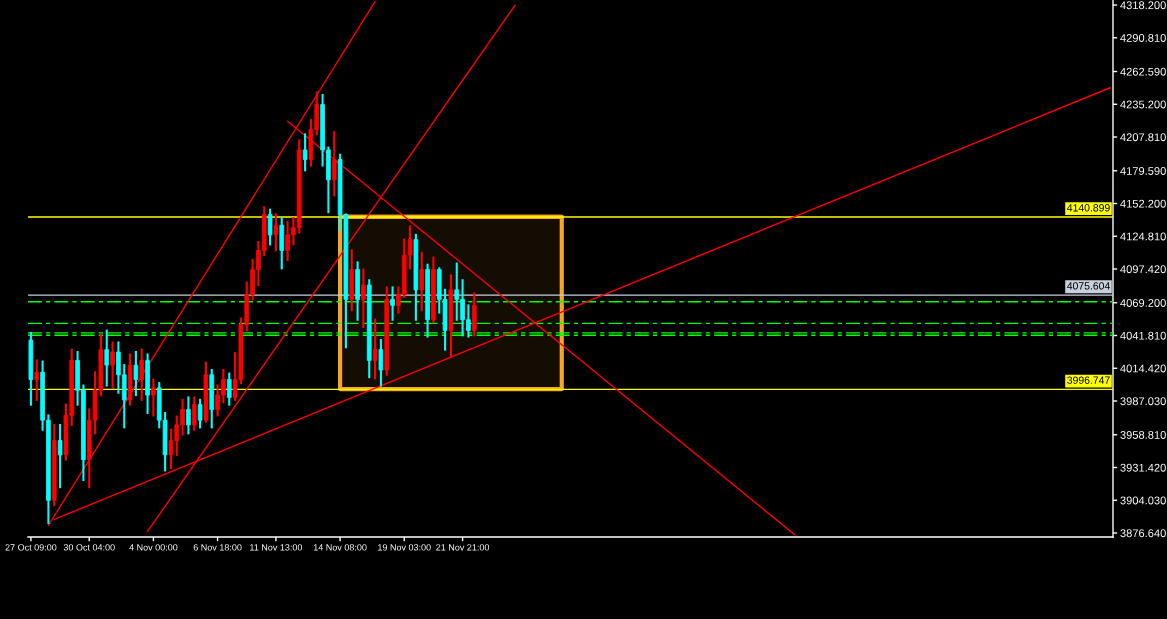 The width and height of the screenshot is (1167, 619). What do you see at coordinates (1143, 236) in the screenshot?
I see `y-tick-label: 4124.810` at bounding box center [1143, 236].